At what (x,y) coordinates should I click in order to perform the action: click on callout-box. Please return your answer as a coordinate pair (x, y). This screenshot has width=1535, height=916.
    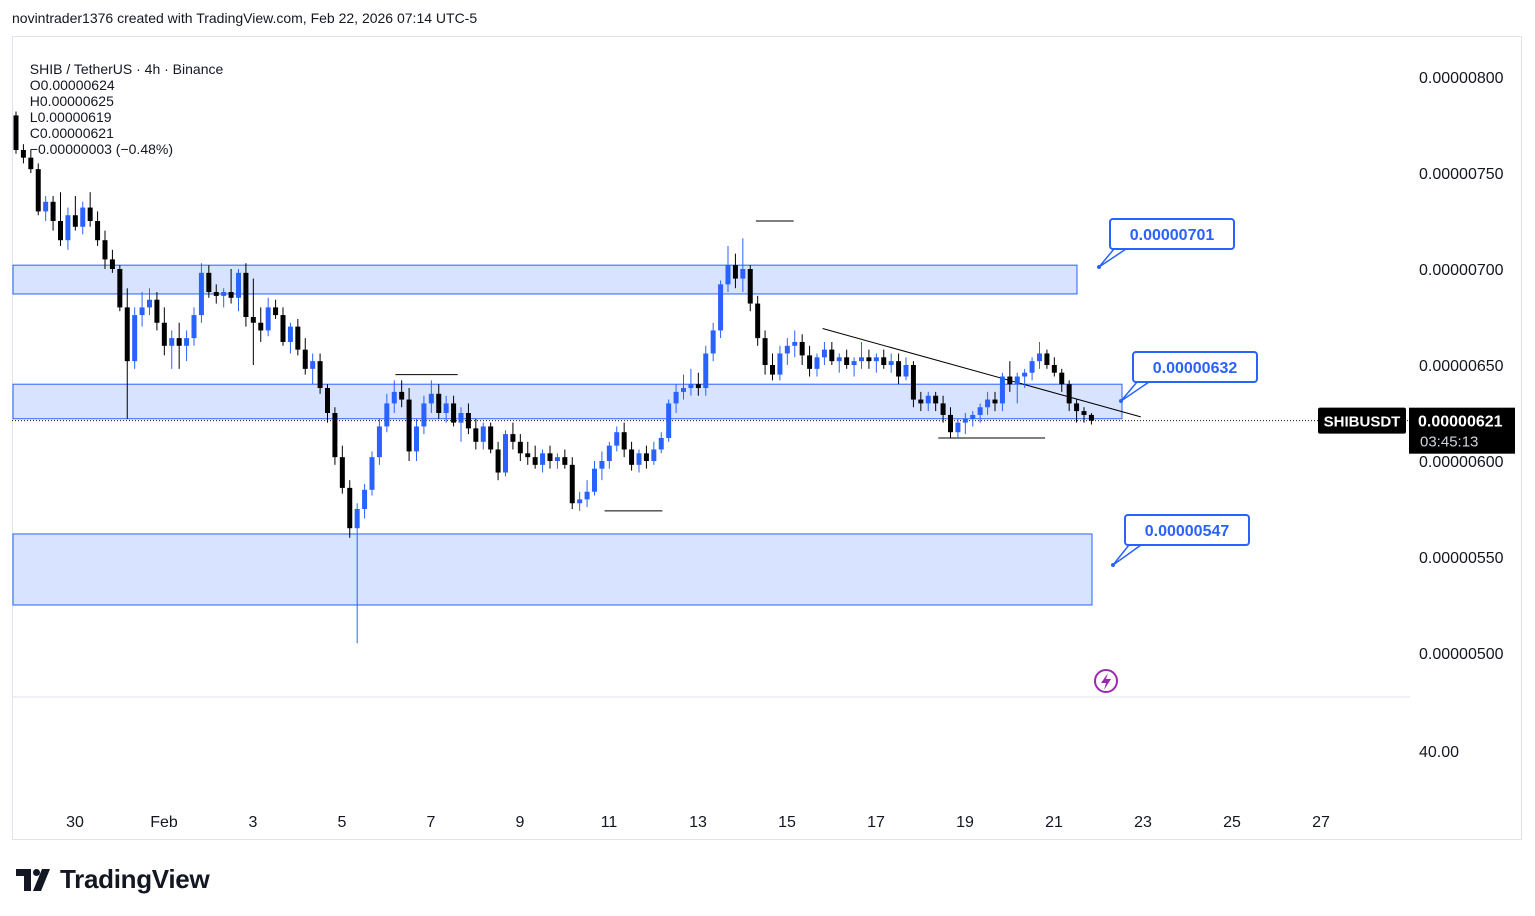
    Looking at the image, I should click on (1195, 367).